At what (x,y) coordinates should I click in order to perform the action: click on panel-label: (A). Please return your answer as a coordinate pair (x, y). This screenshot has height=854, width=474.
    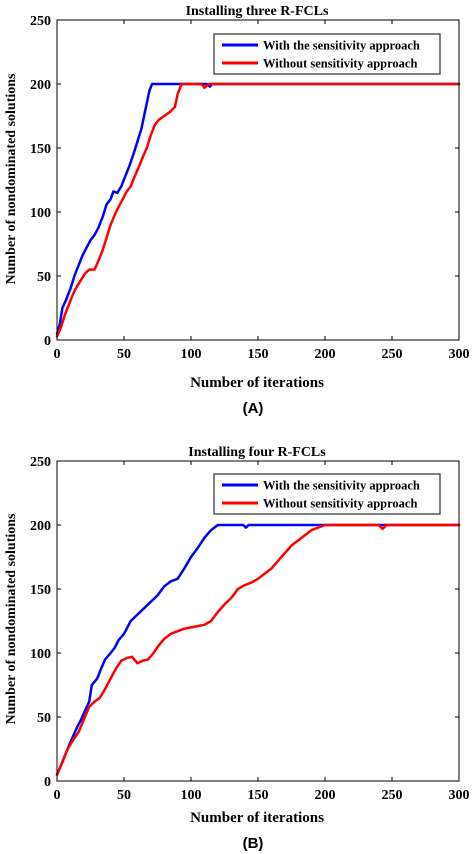
    Looking at the image, I should click on (253, 408).